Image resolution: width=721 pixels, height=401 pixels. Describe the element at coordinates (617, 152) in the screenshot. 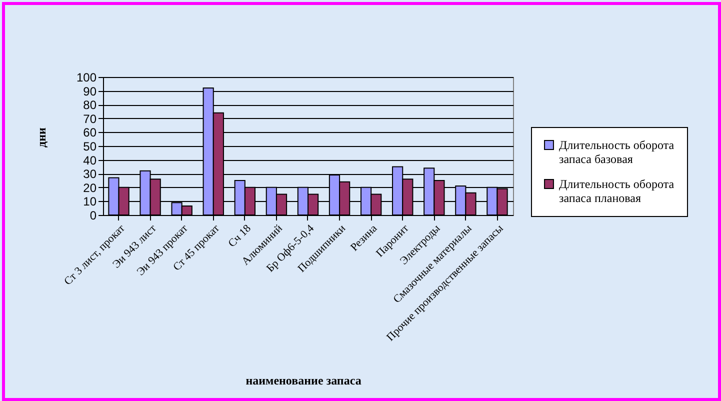

I see `legend-label: Длительность оборота запаса базовая` at that location.